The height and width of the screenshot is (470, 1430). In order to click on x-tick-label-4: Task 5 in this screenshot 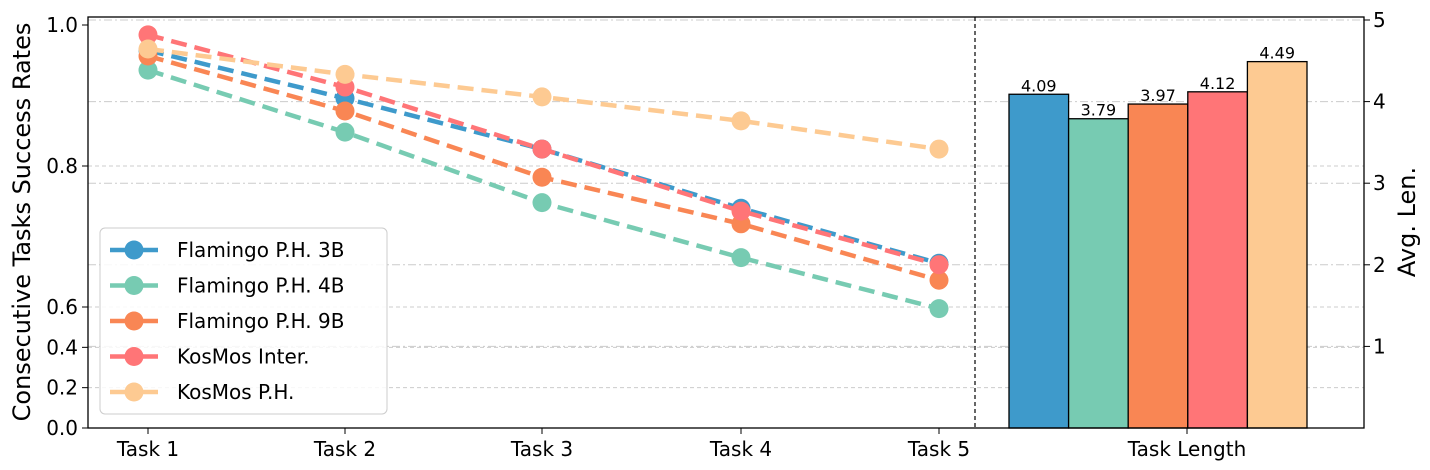, I will do `click(938, 449)`.